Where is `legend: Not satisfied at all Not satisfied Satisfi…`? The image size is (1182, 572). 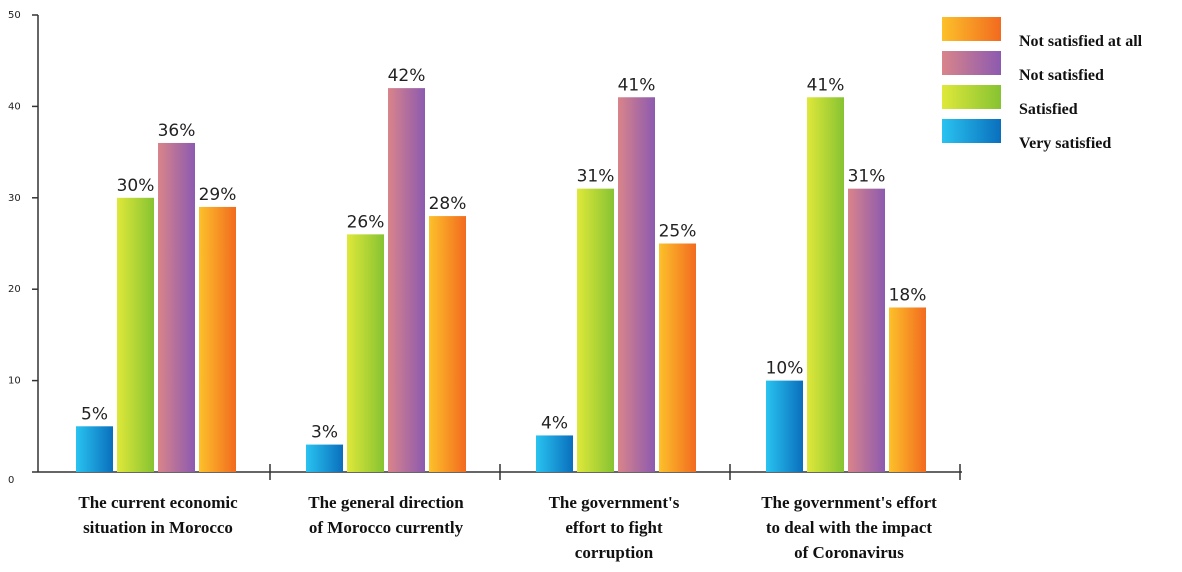
legend: Not satisfied at all Not satisfied Satisfi… is located at coordinates (1042, 84).